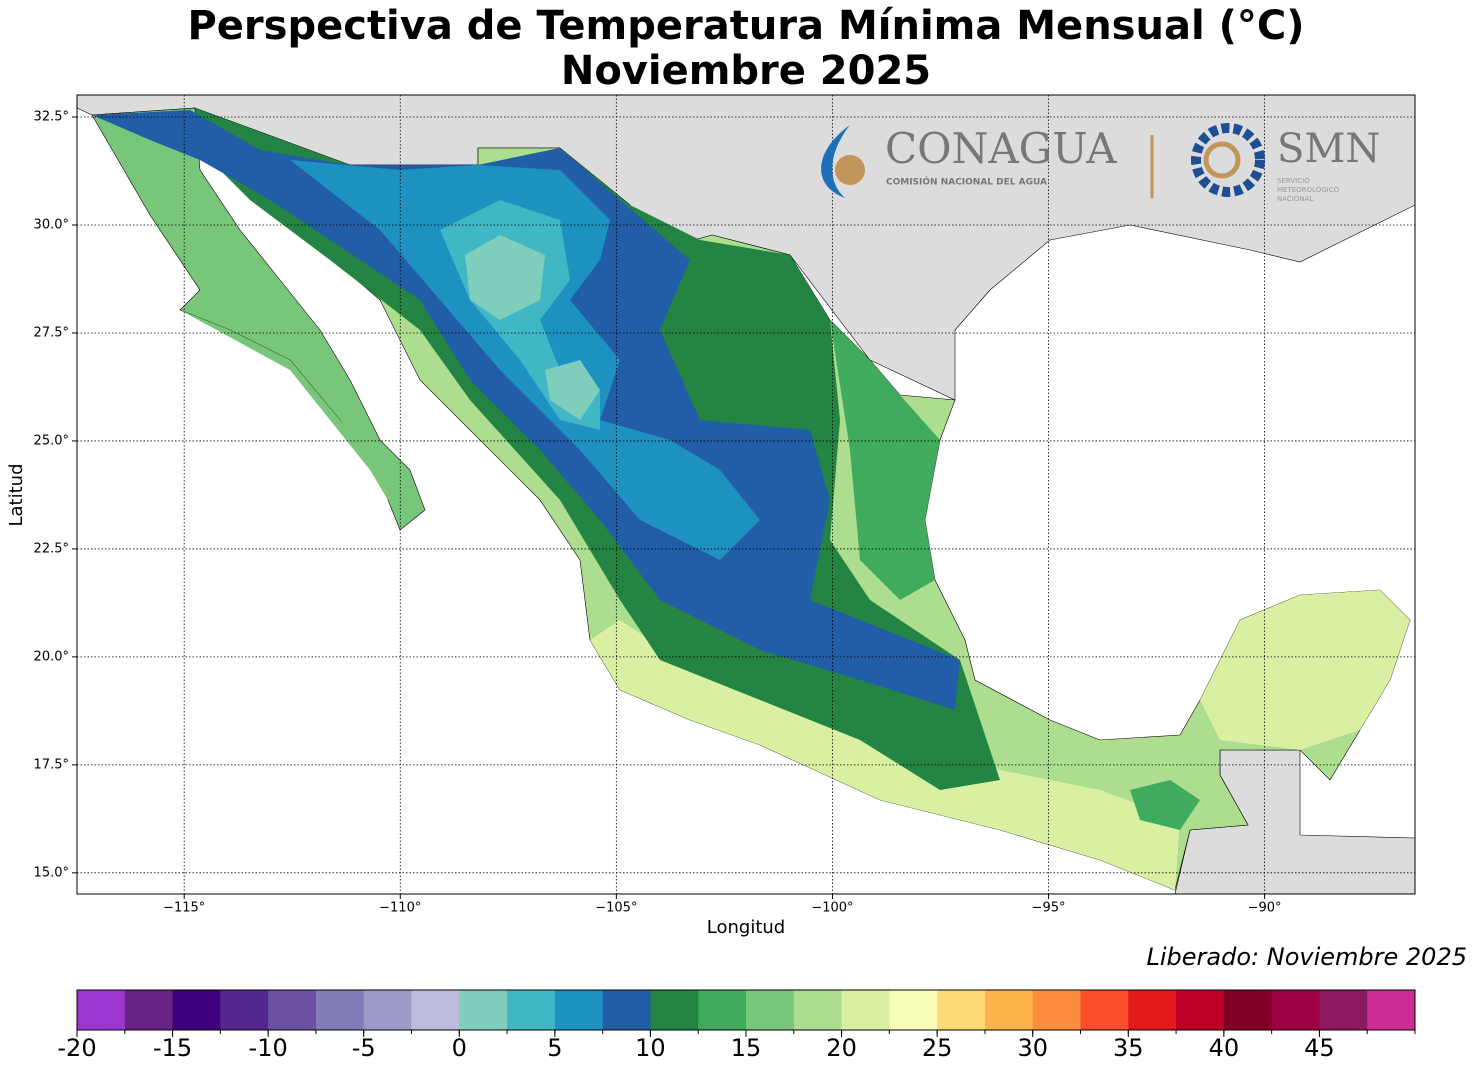 The width and height of the screenshot is (1476, 1072). I want to click on colorbar-tick-label: 0, so click(459, 1048).